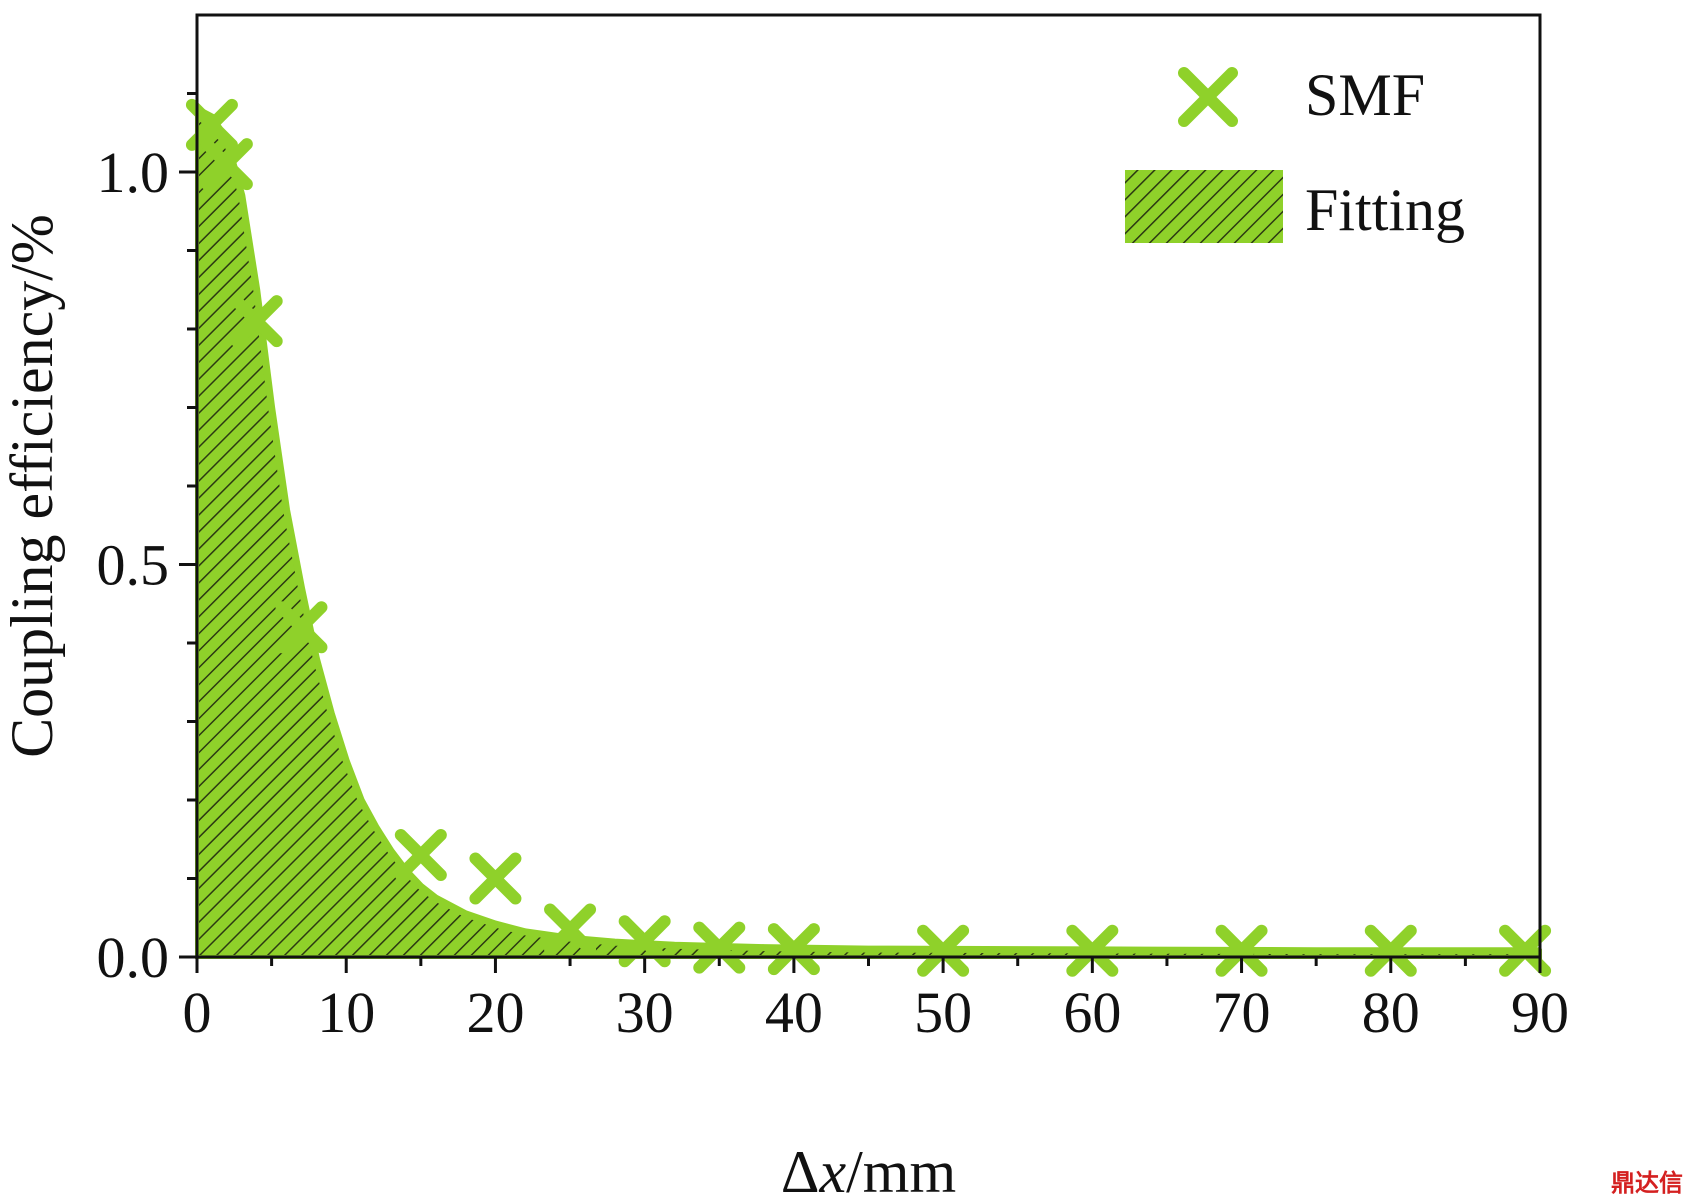 This screenshot has width=1693, height=1204. Describe the element at coordinates (901, 1171) in the screenshot. I see `x-axis-title-unit: /mm` at that location.